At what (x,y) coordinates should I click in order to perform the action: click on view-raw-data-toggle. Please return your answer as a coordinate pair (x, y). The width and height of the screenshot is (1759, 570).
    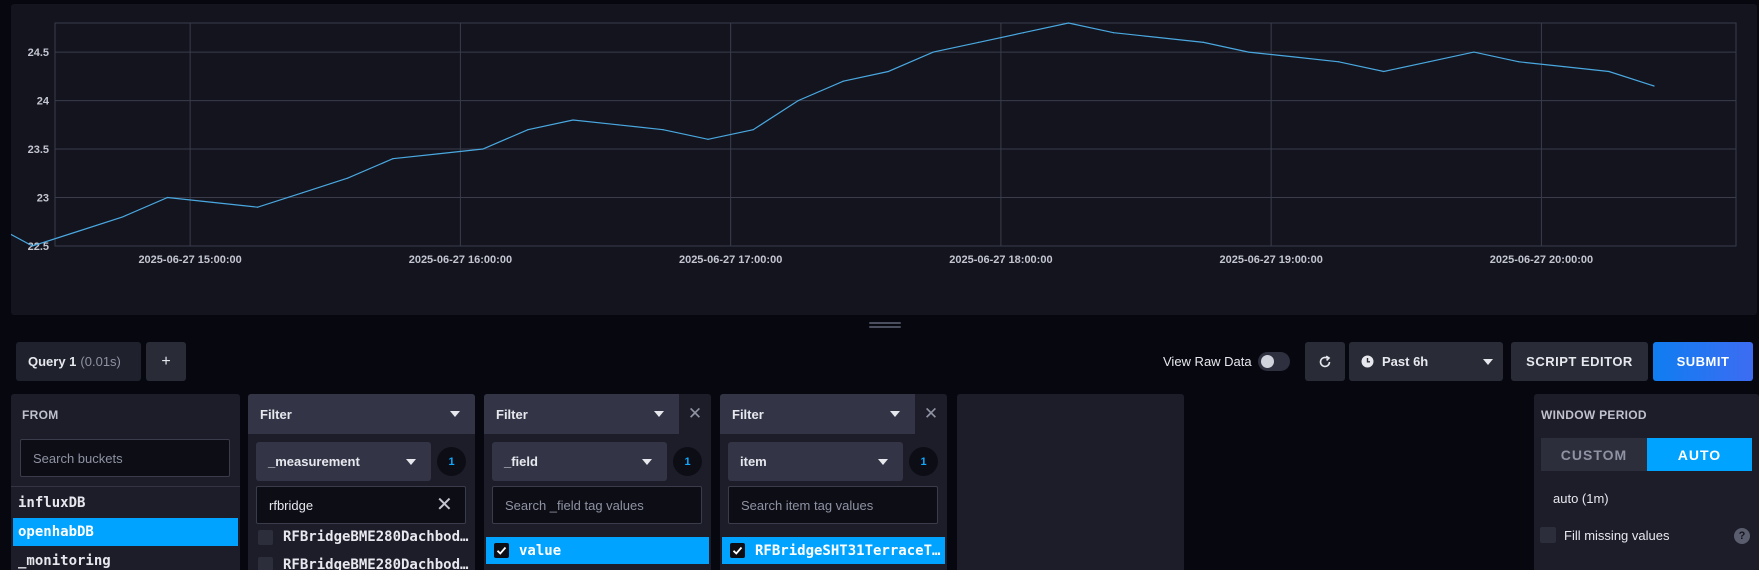
    Looking at the image, I should click on (1274, 361).